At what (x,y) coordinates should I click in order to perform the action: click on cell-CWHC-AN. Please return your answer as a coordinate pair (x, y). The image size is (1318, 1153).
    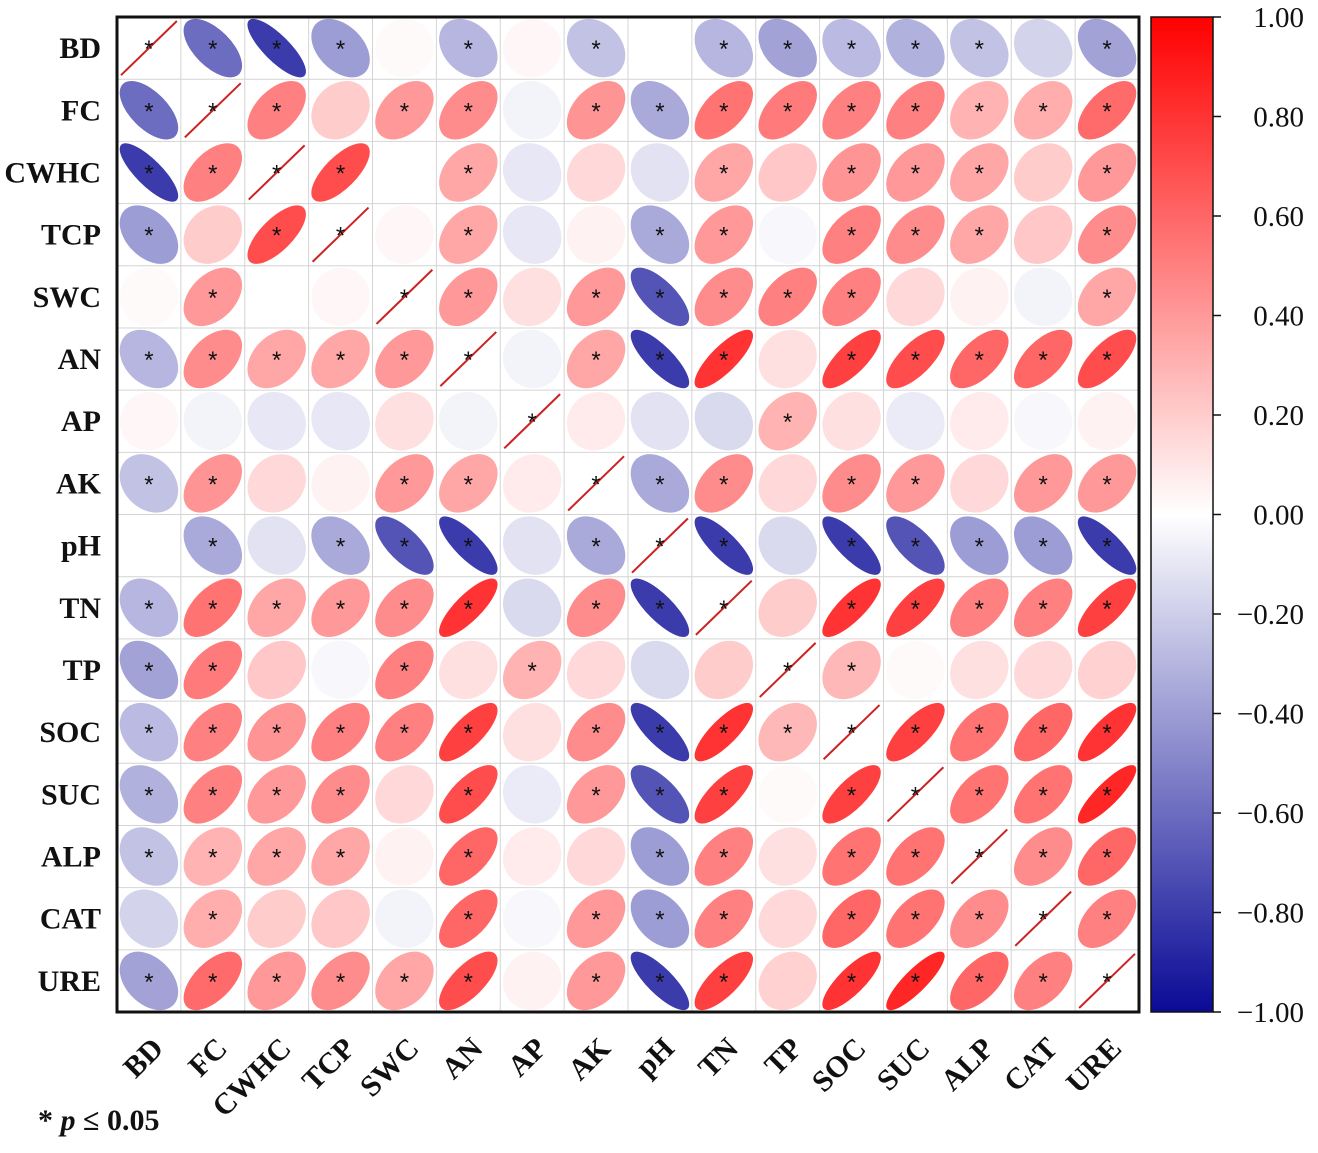
    Looking at the image, I should click on (468, 172).